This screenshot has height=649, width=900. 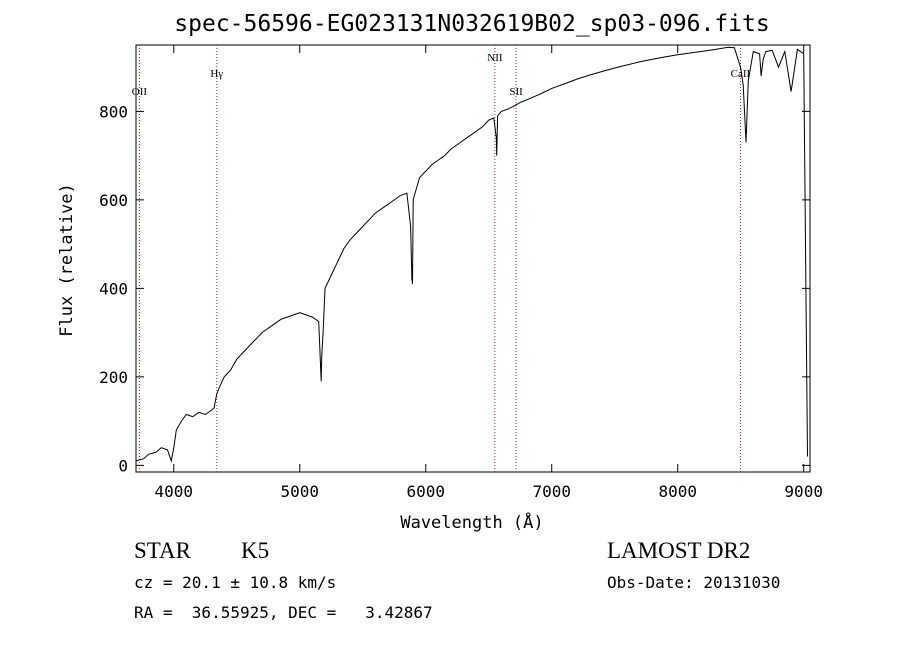 I want to click on x-tick-label: 6000, so click(x=425, y=491).